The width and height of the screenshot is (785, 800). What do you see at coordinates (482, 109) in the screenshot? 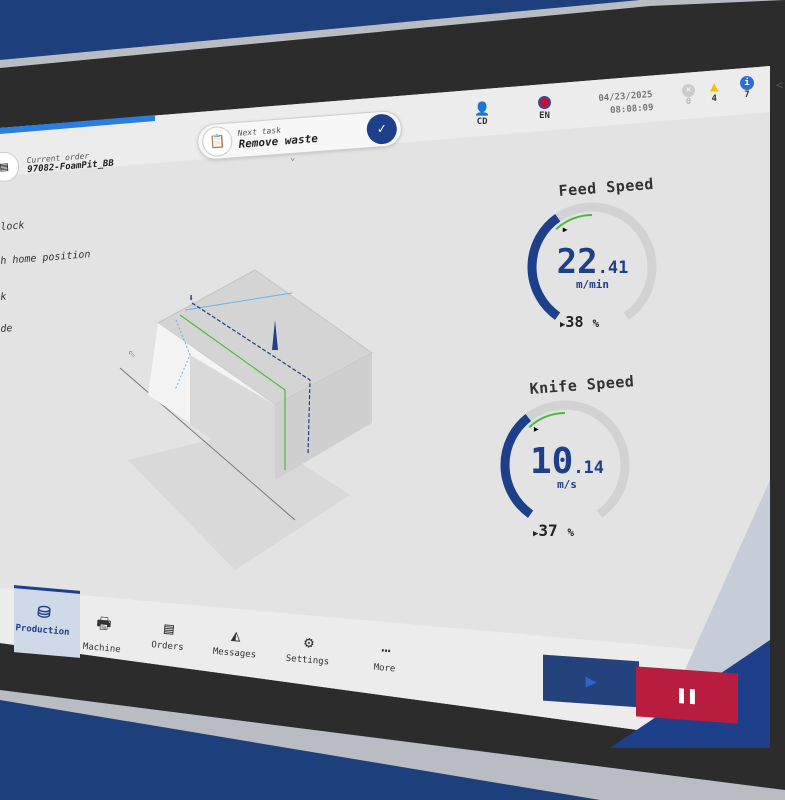
I see `user-icon: 👤` at bounding box center [482, 109].